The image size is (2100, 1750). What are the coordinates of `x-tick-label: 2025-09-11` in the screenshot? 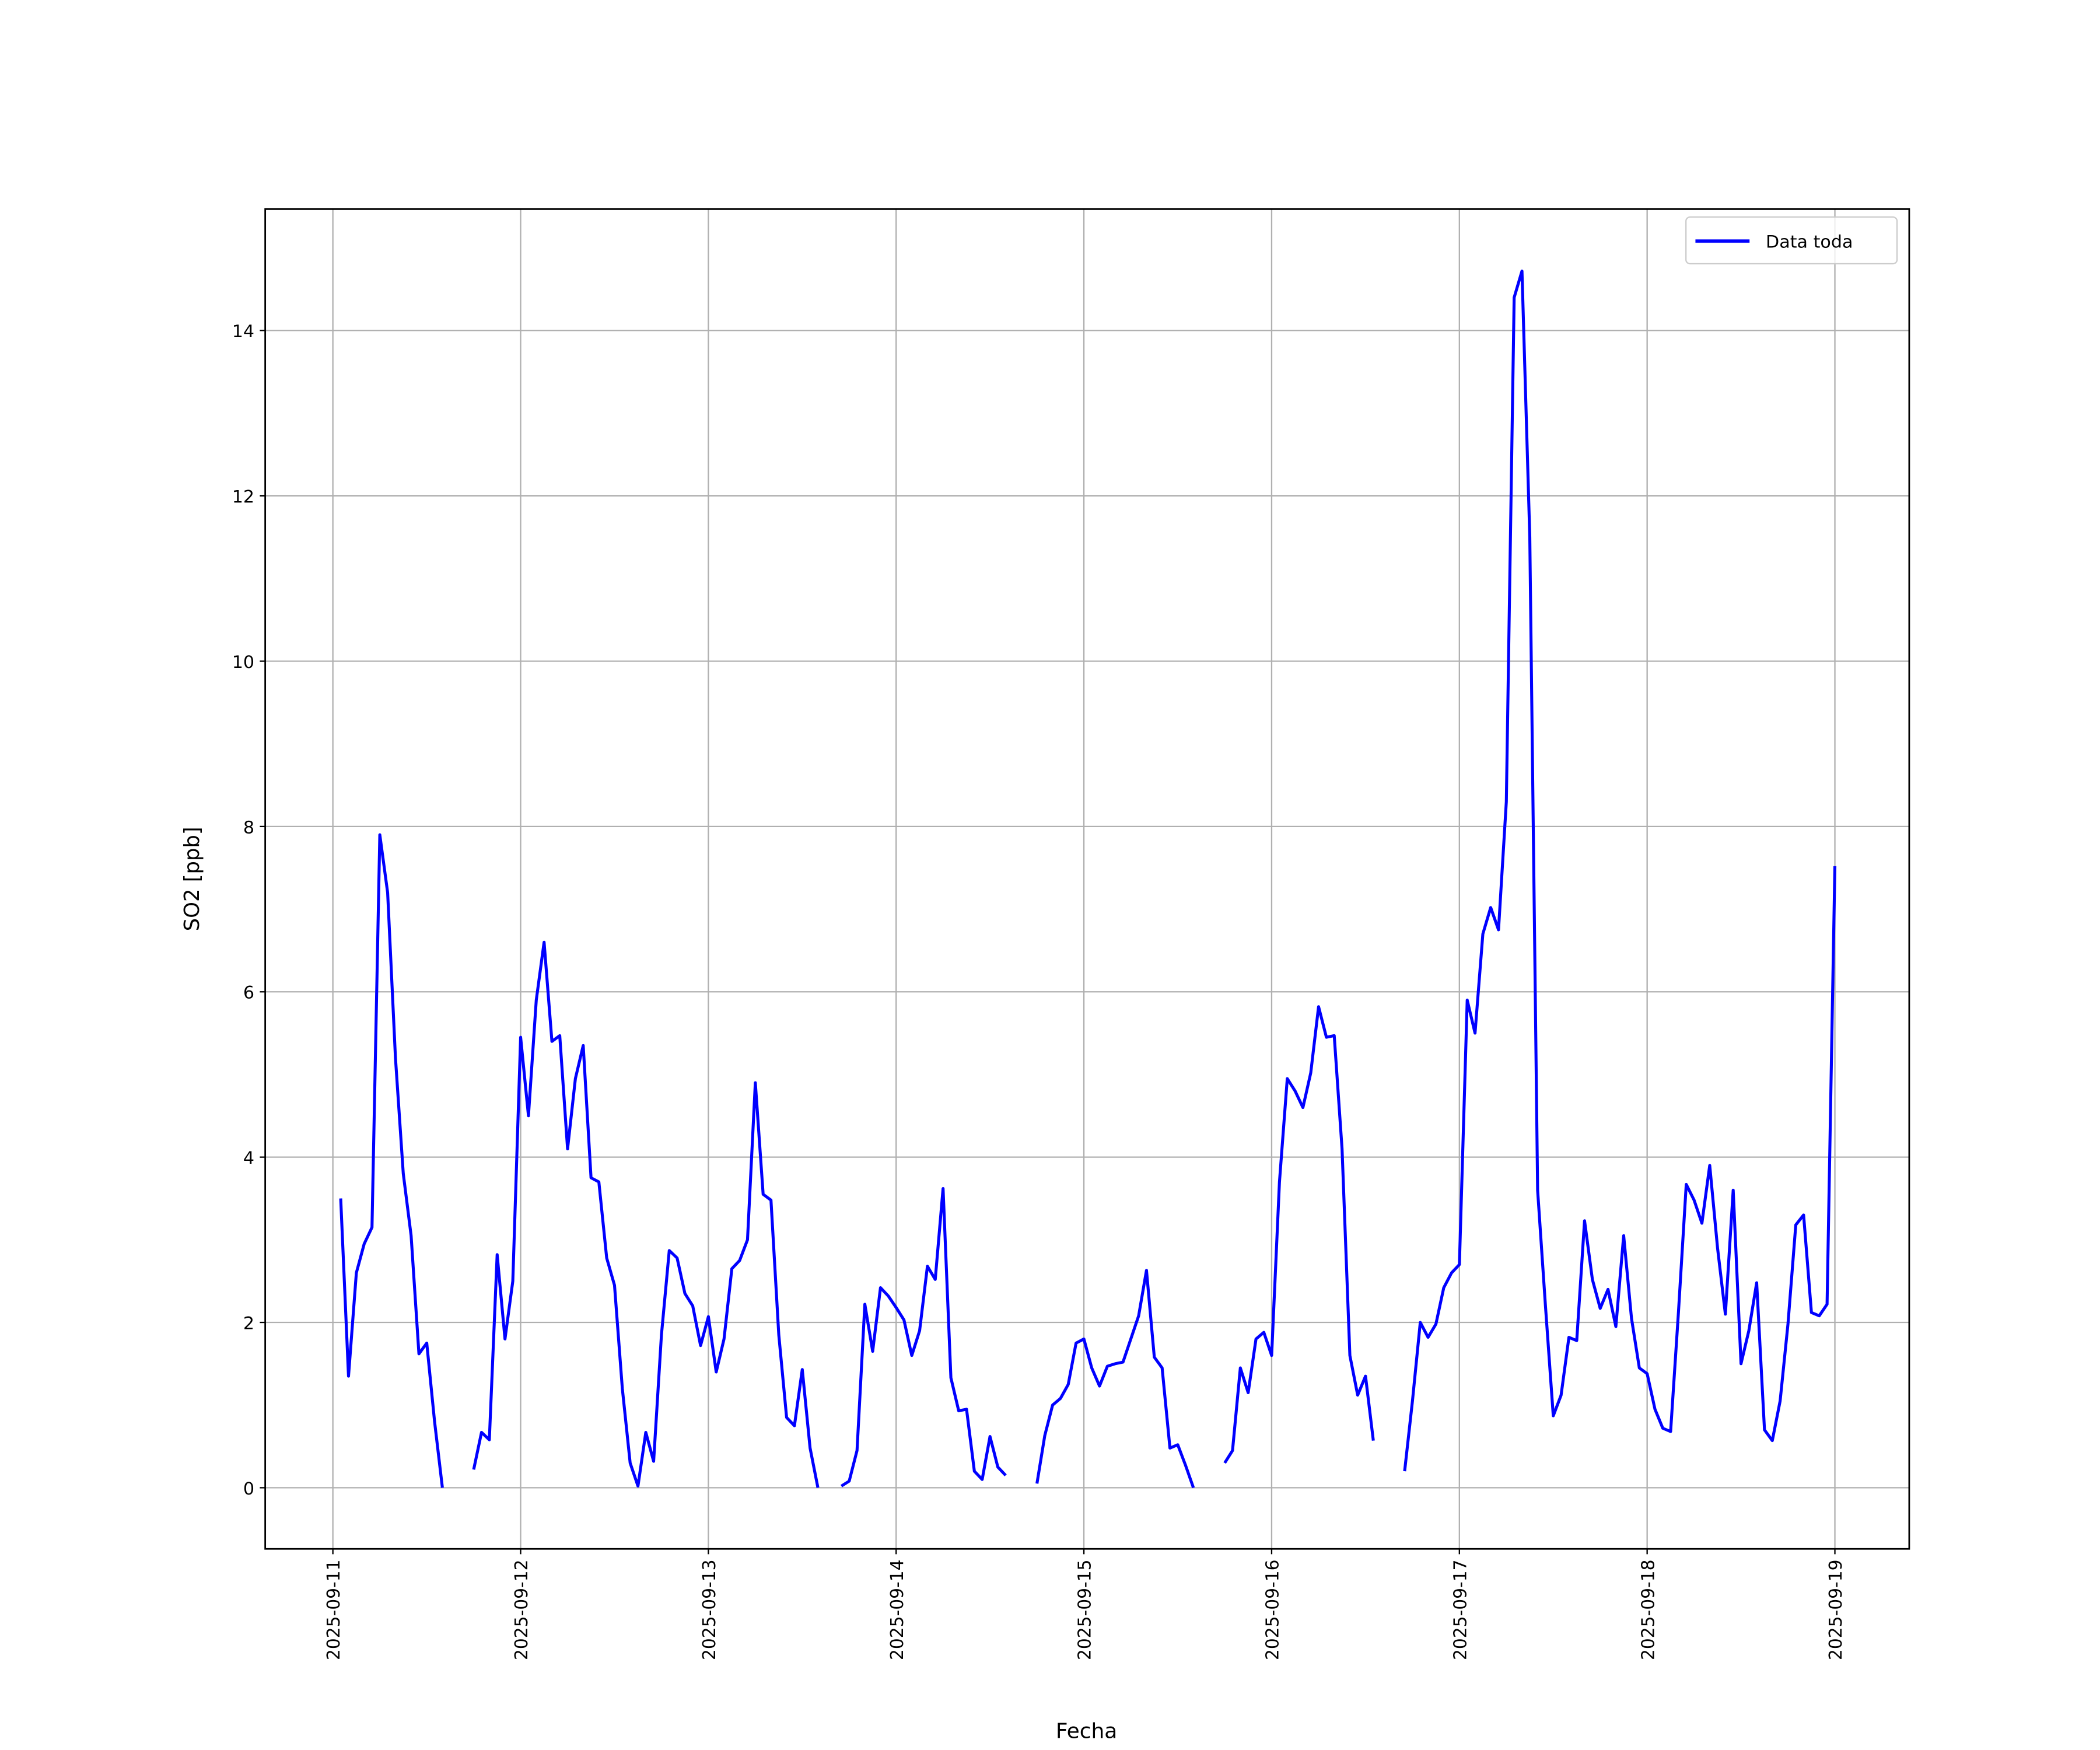 It's located at (334, 1610).